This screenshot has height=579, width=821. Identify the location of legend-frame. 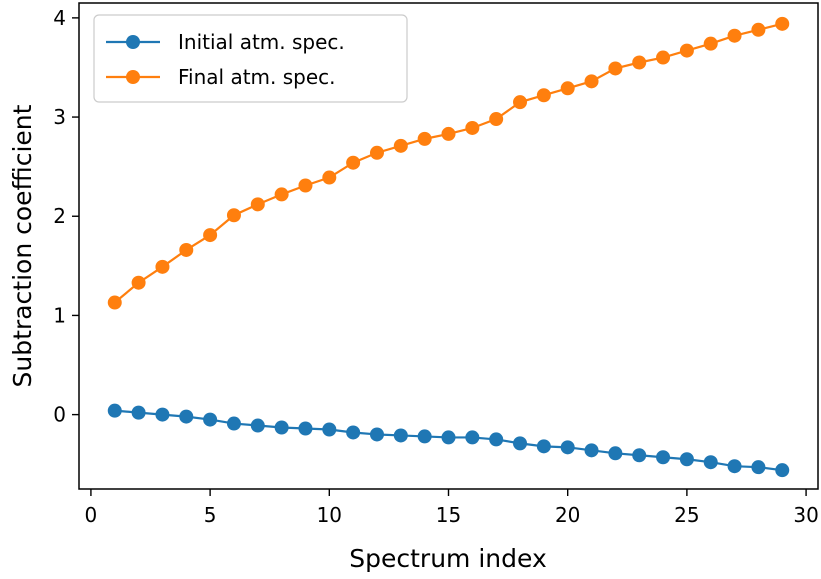
(250, 58).